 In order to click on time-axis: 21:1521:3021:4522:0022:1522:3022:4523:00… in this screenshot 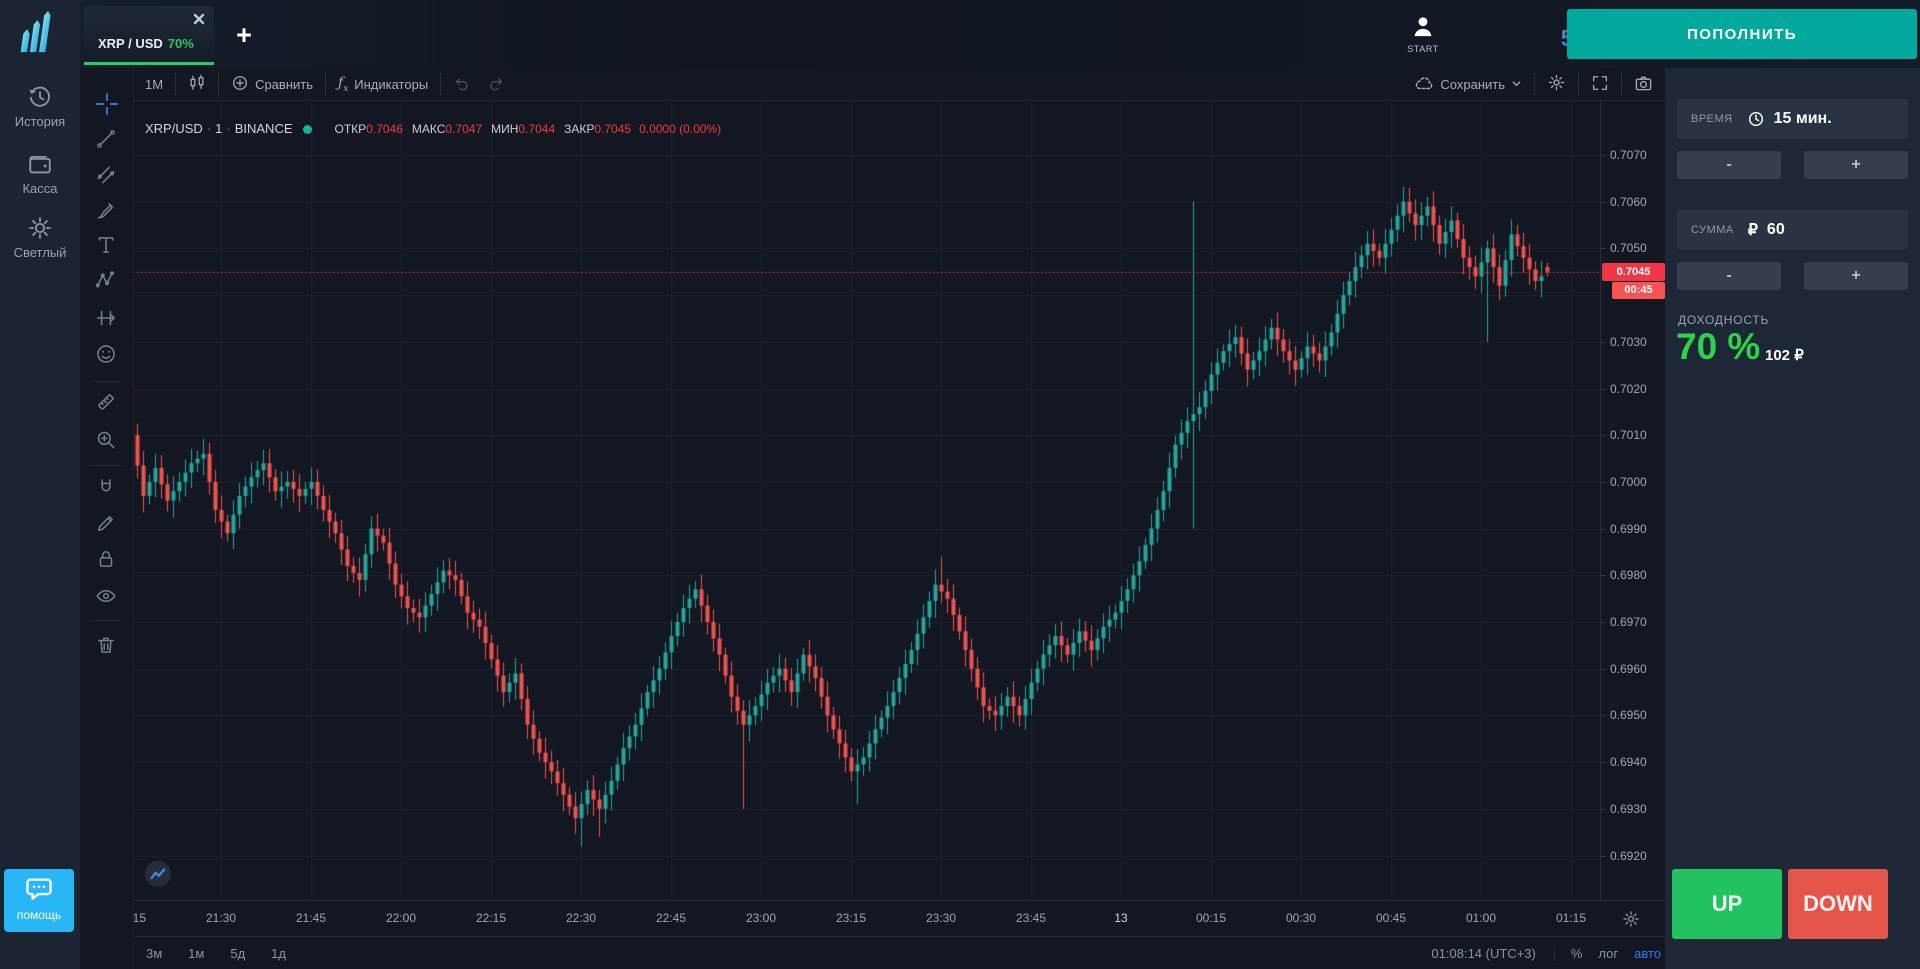, I will do `click(890, 918)`.